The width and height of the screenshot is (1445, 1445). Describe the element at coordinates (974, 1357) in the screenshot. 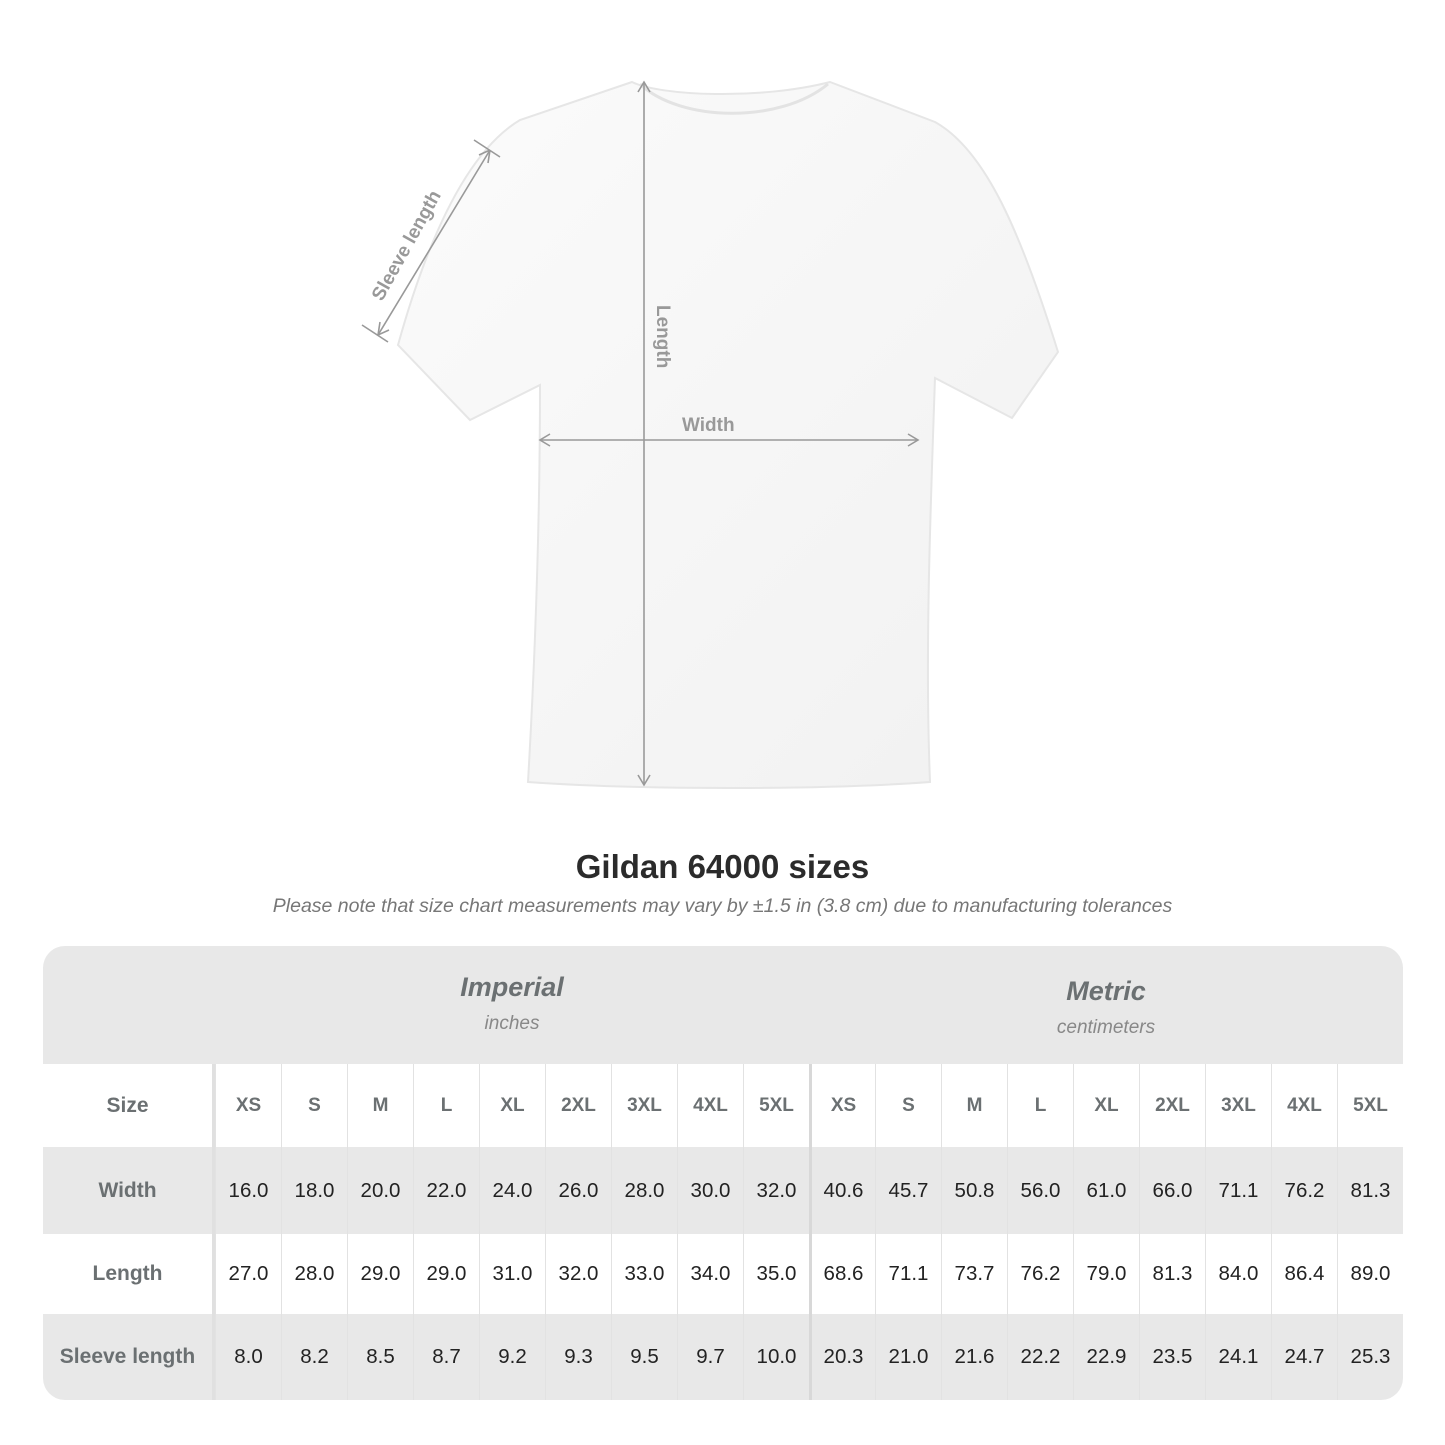

I see `metric-cell: 21.6` at that location.